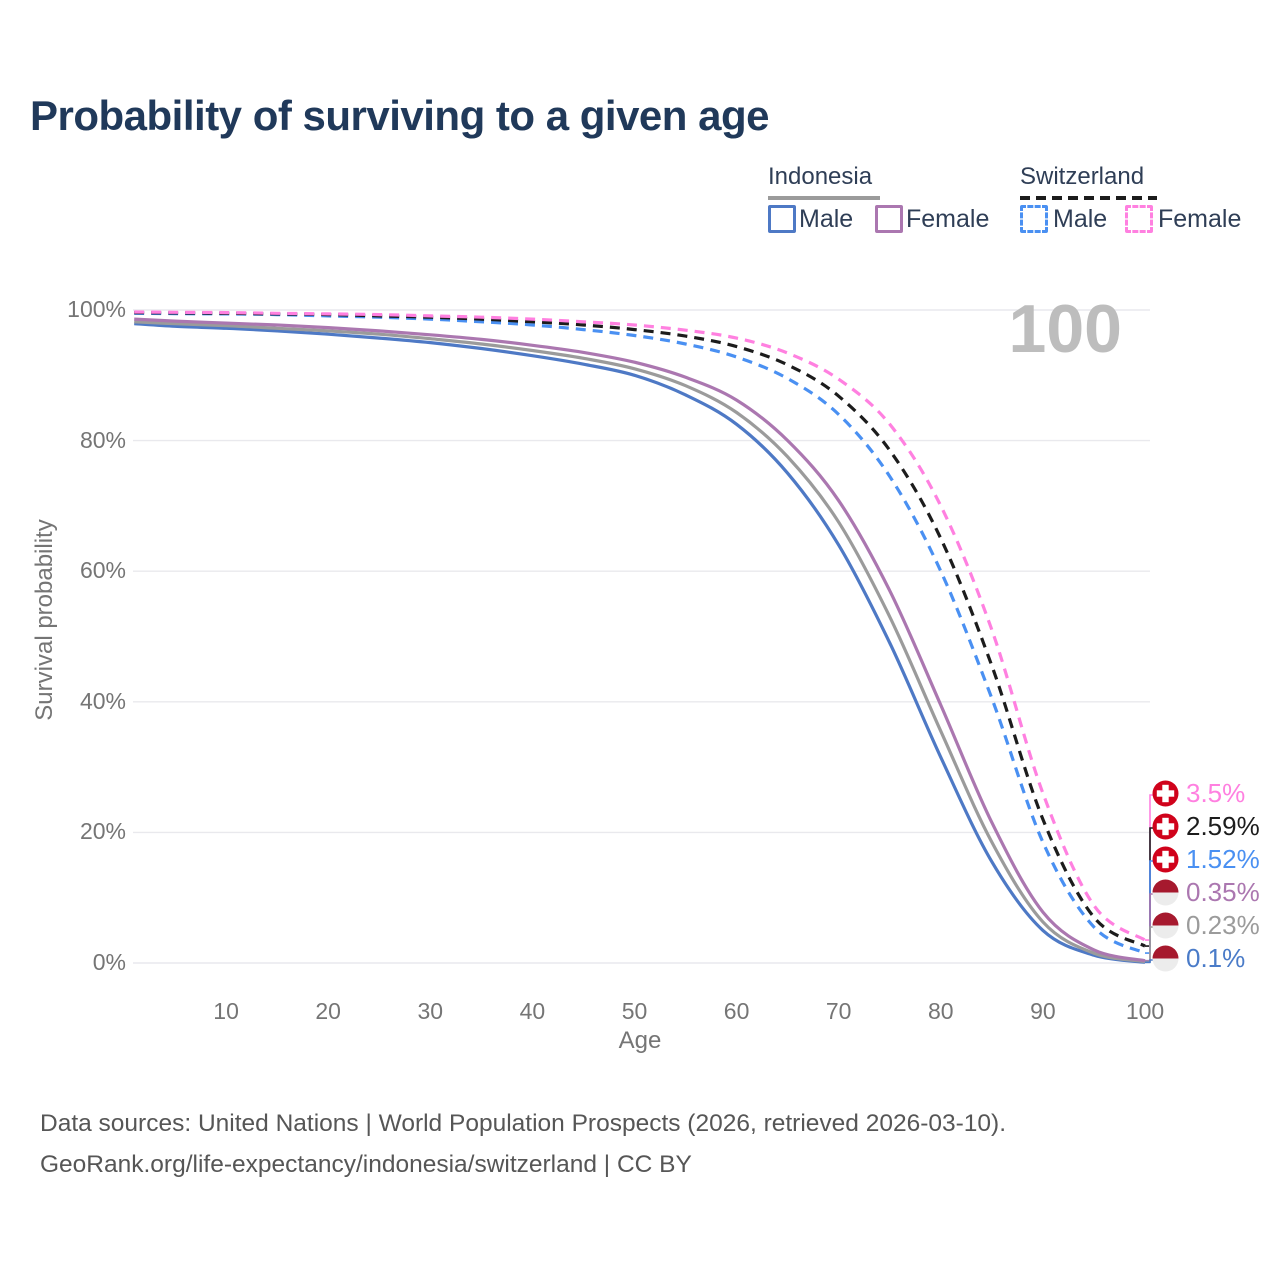 The image size is (1280, 1280). I want to click on x-tick-30: 30, so click(430, 1011).